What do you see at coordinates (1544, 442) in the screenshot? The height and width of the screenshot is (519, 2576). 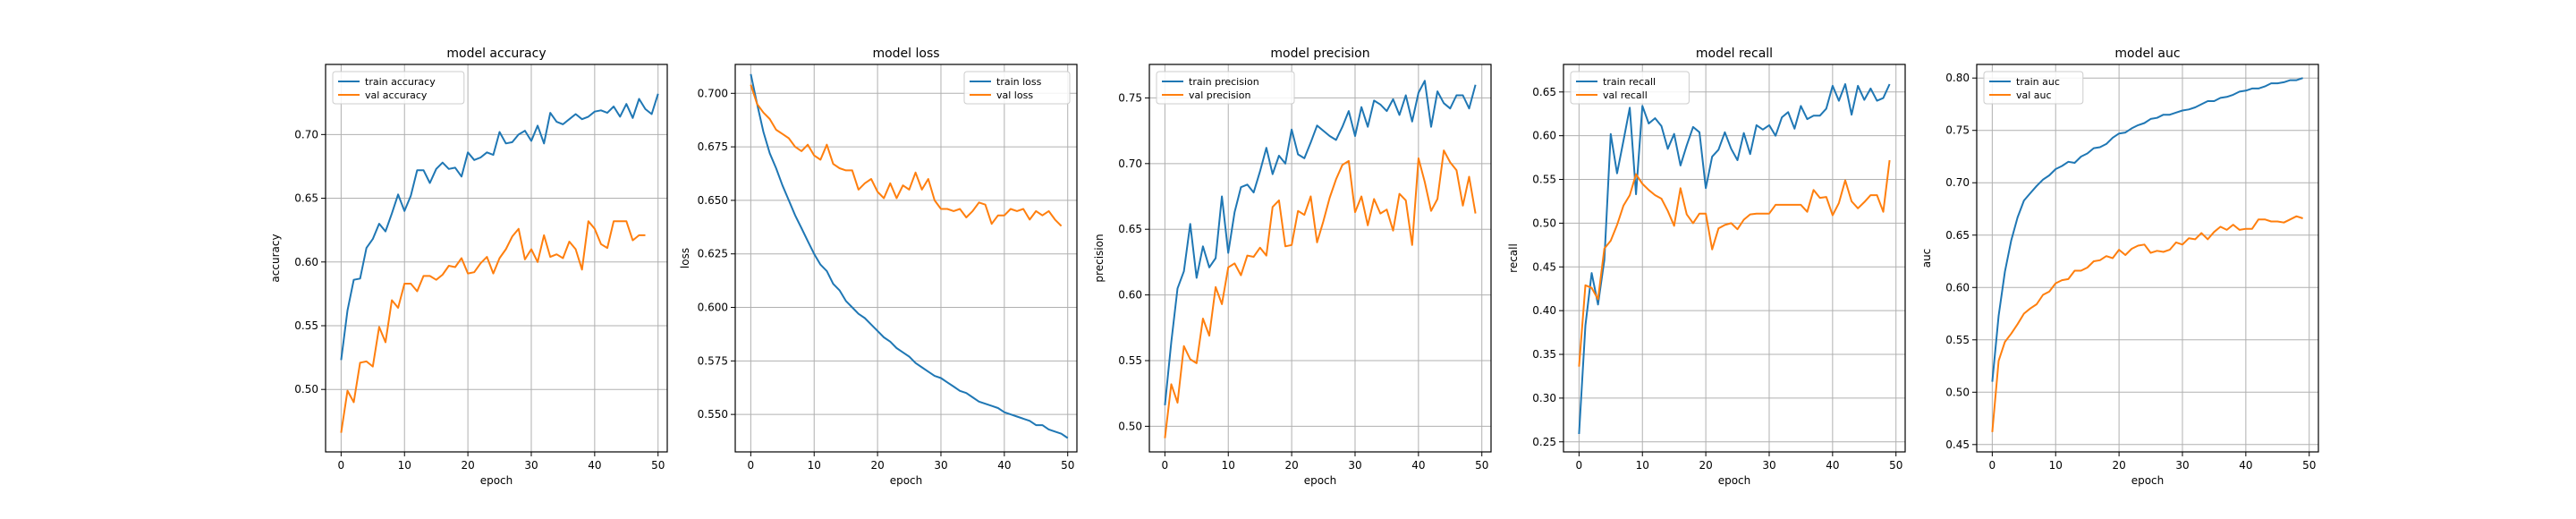 I see `y-tick-label: 0.25` at bounding box center [1544, 442].